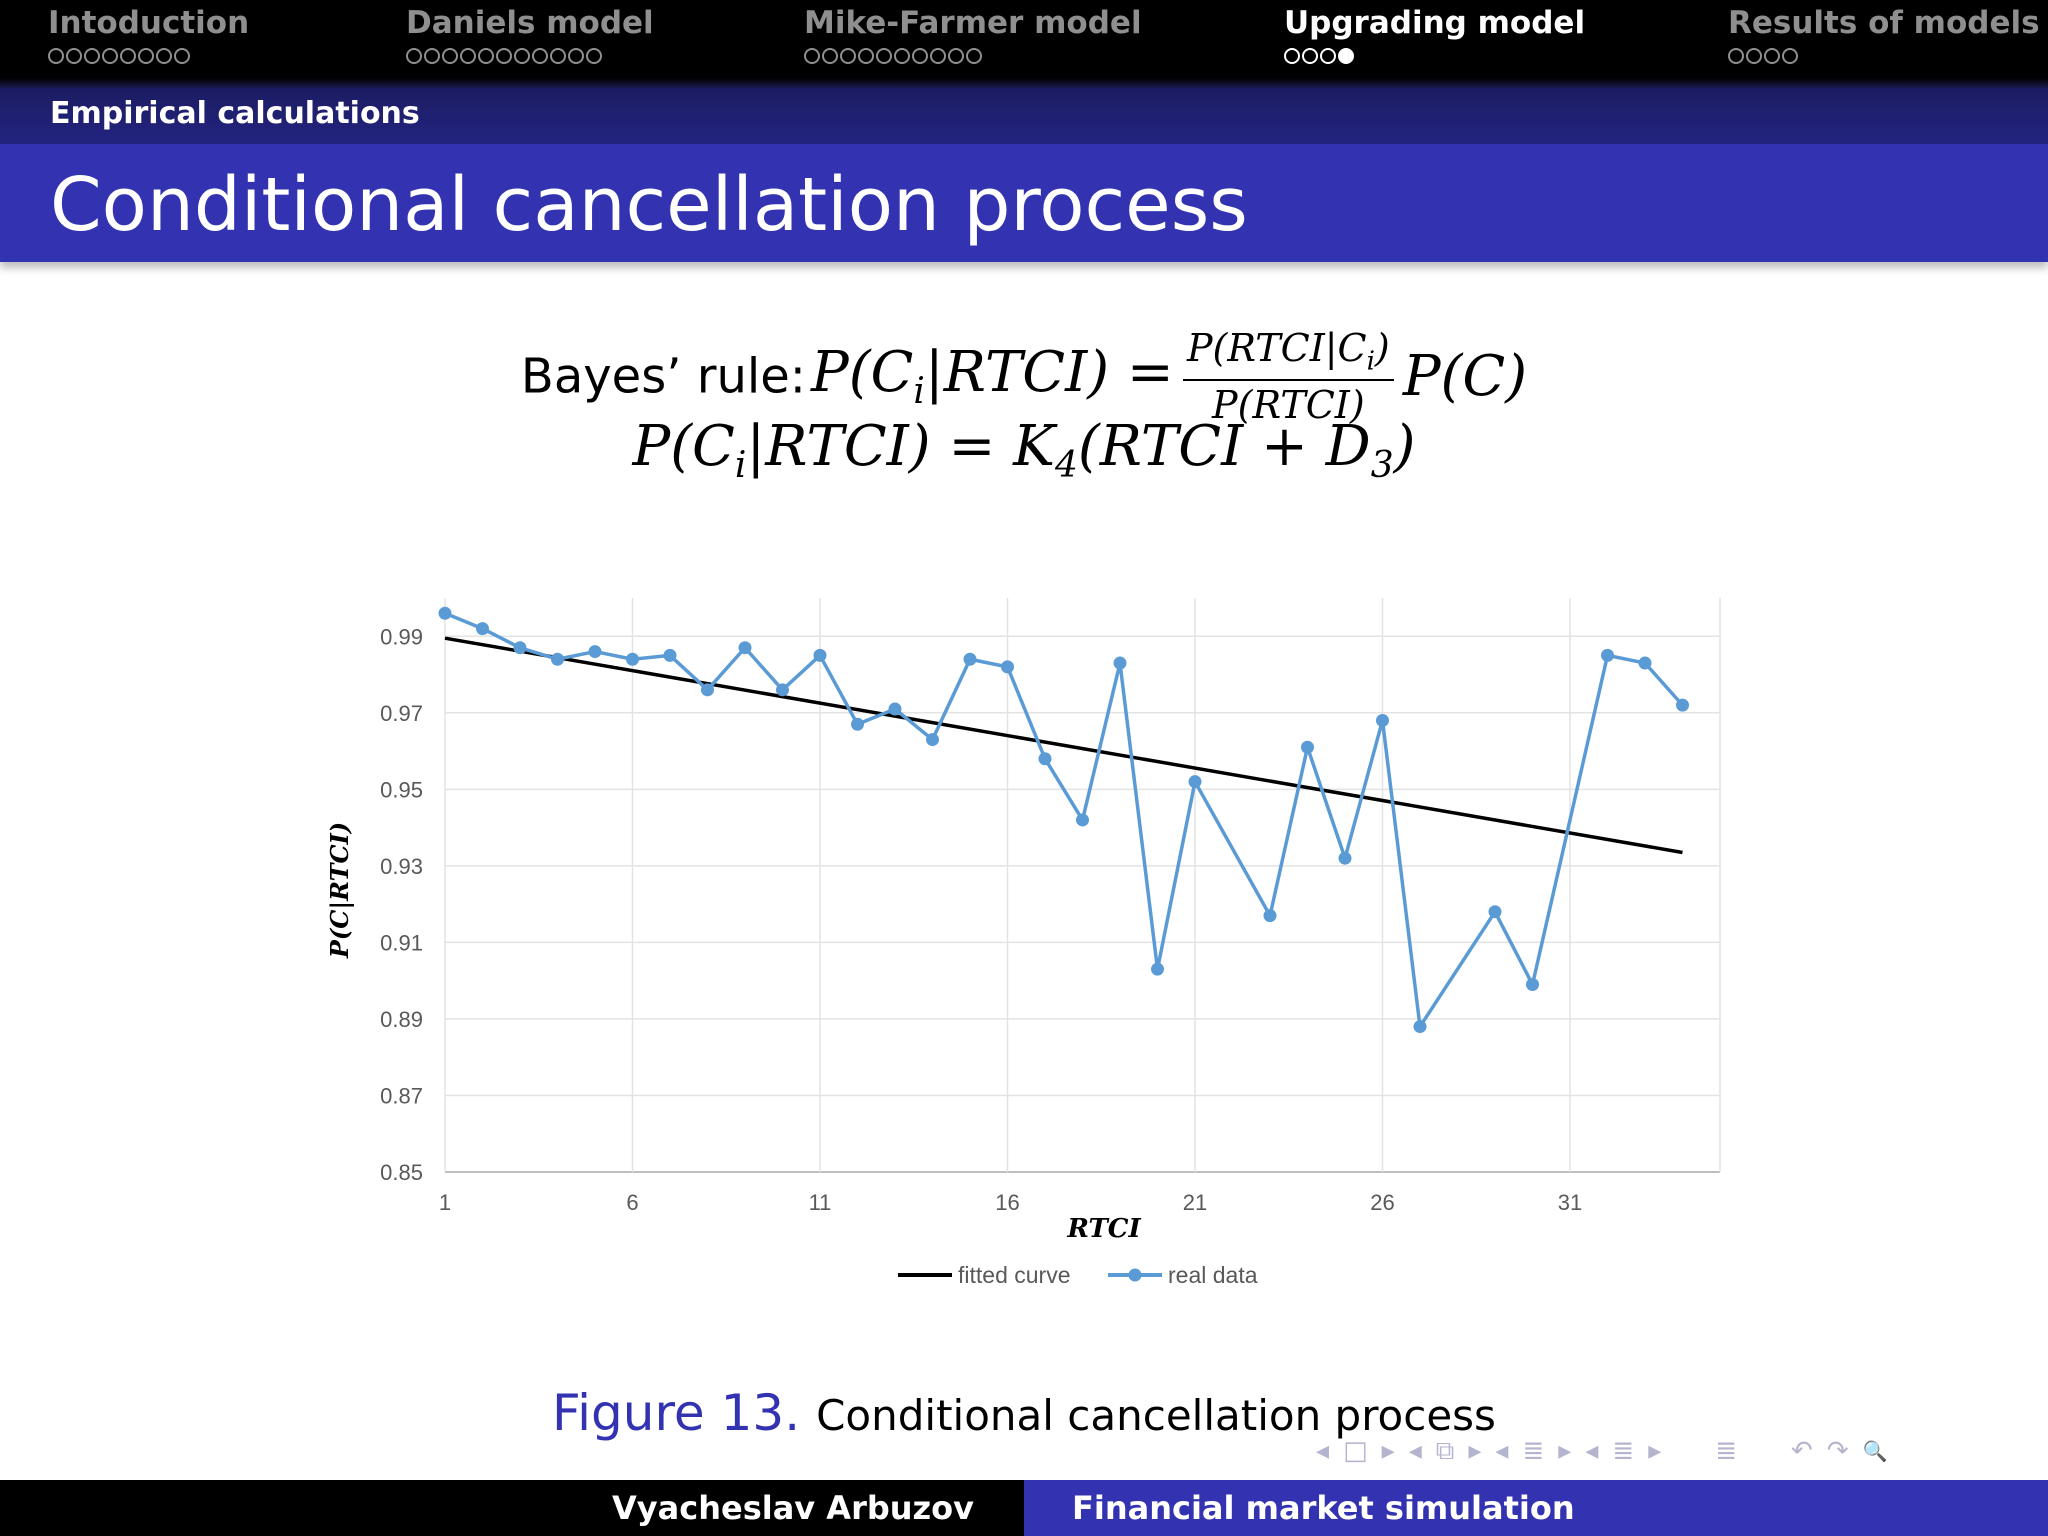 The image size is (2048, 1536). I want to click on footer-title: Financial market simulation, so click(1323, 1508).